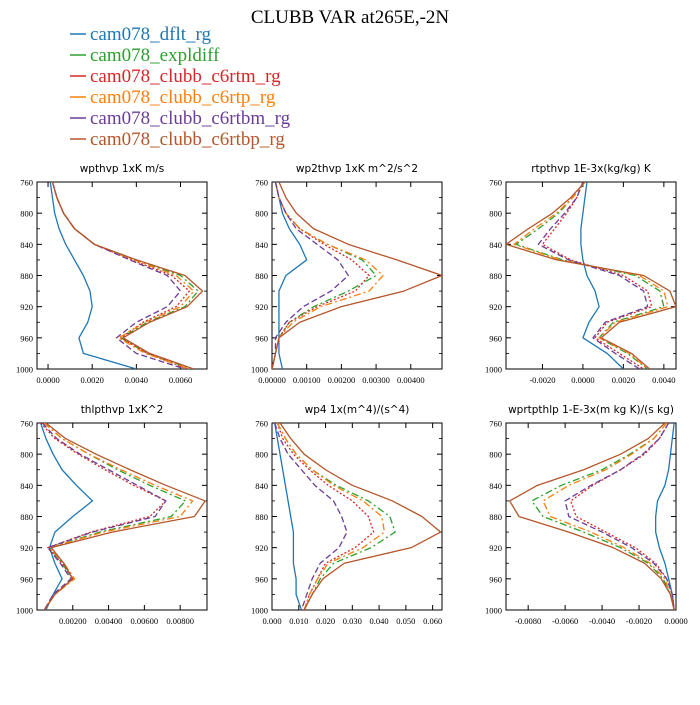  I want to click on panel-title: thlpthvp 1xK^2, so click(122, 410).